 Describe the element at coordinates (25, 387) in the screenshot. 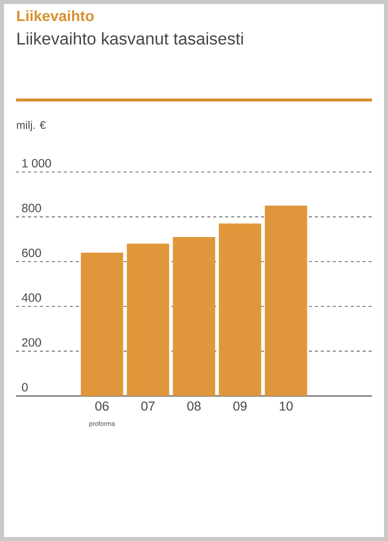

I see `y-tick-label: 0` at that location.